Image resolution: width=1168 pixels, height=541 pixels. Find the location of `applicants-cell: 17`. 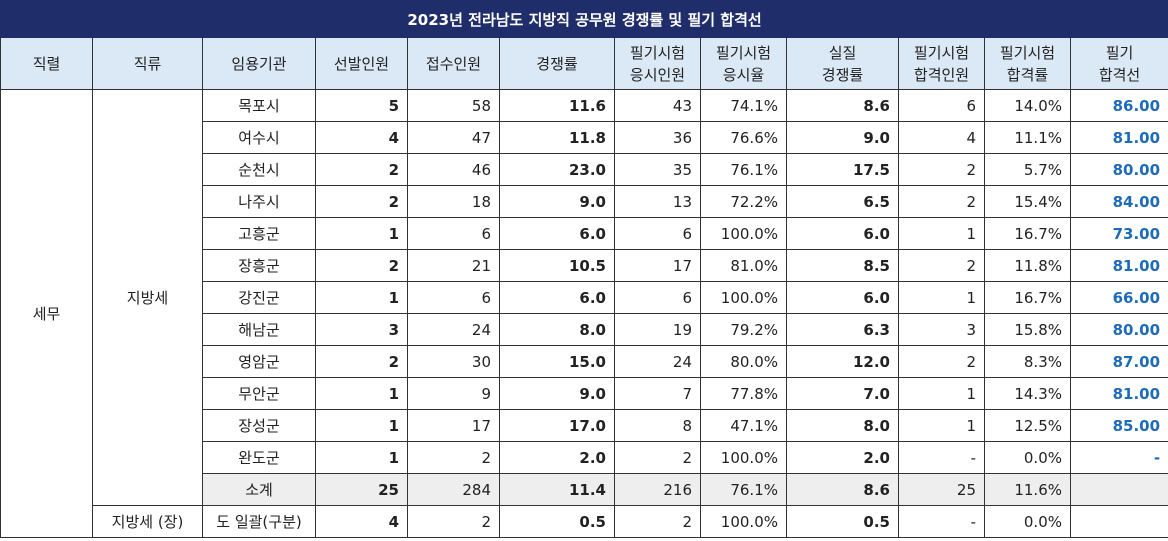

applicants-cell: 17 is located at coordinates (453, 425).